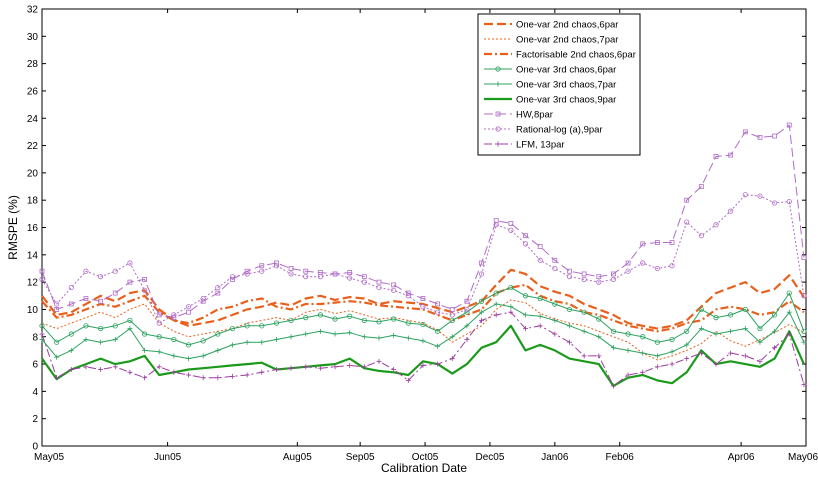  I want to click on y-tick-label: 16, so click(33, 228).